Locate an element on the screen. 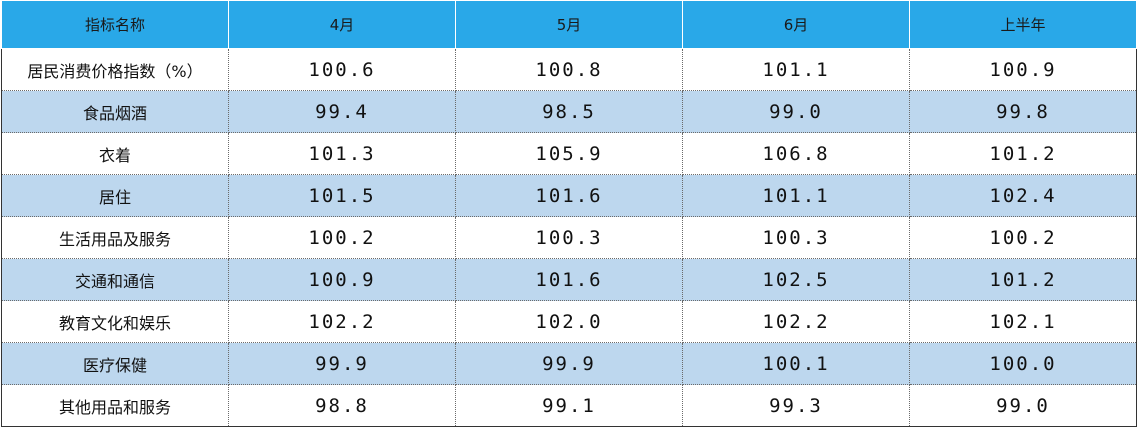 The height and width of the screenshot is (427, 1138). value-cell: 100.1 is located at coordinates (796, 363).